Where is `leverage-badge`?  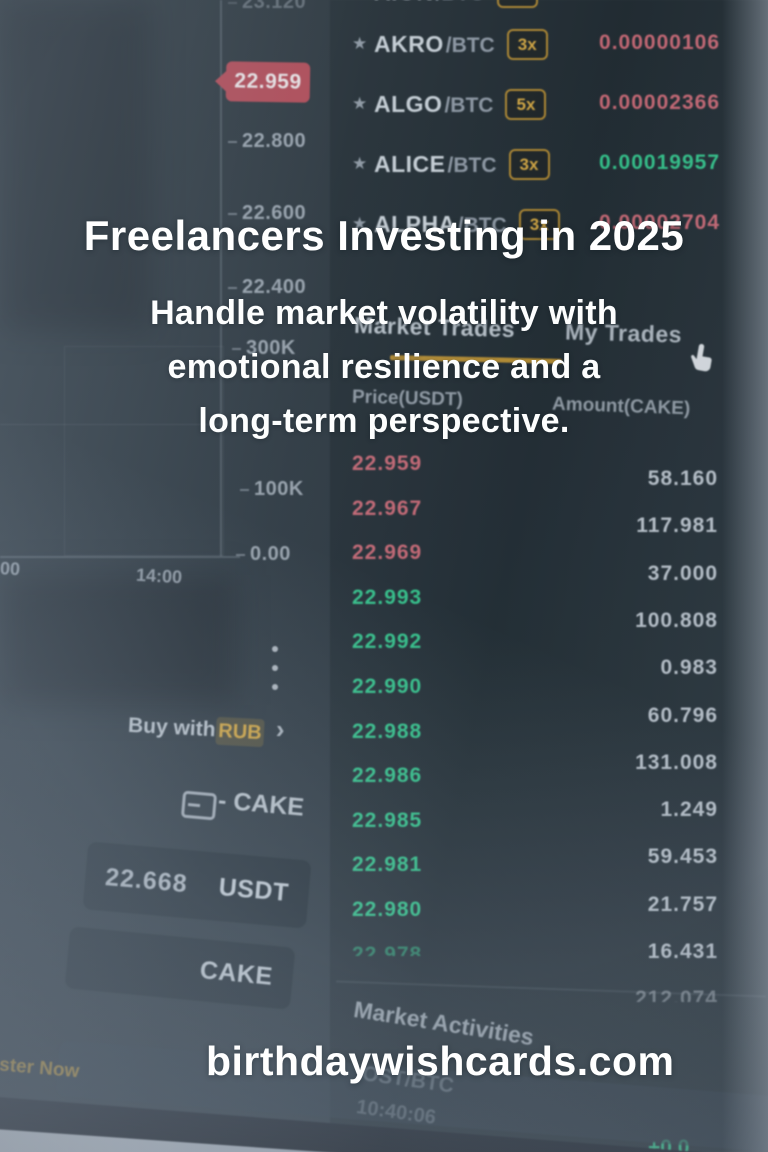 leverage-badge is located at coordinates (517, 4).